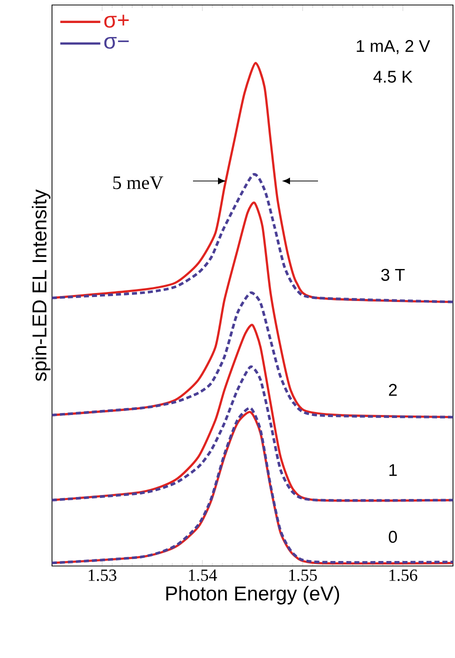 This screenshot has width=455, height=658. Describe the element at coordinates (392, 536) in the screenshot. I see `annotation: 0` at that location.